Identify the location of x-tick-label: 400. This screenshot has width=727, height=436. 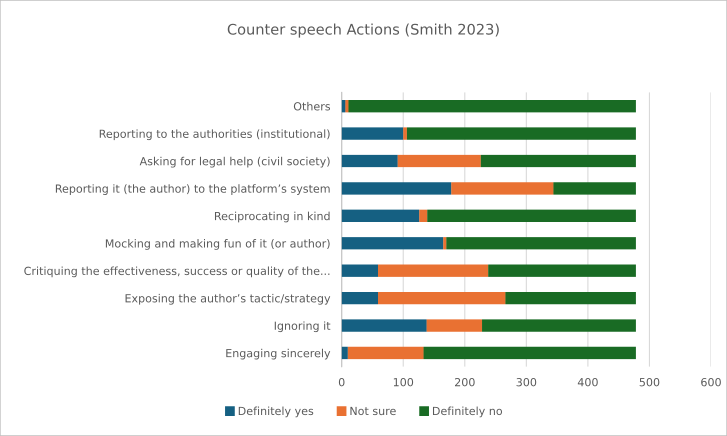
(588, 382).